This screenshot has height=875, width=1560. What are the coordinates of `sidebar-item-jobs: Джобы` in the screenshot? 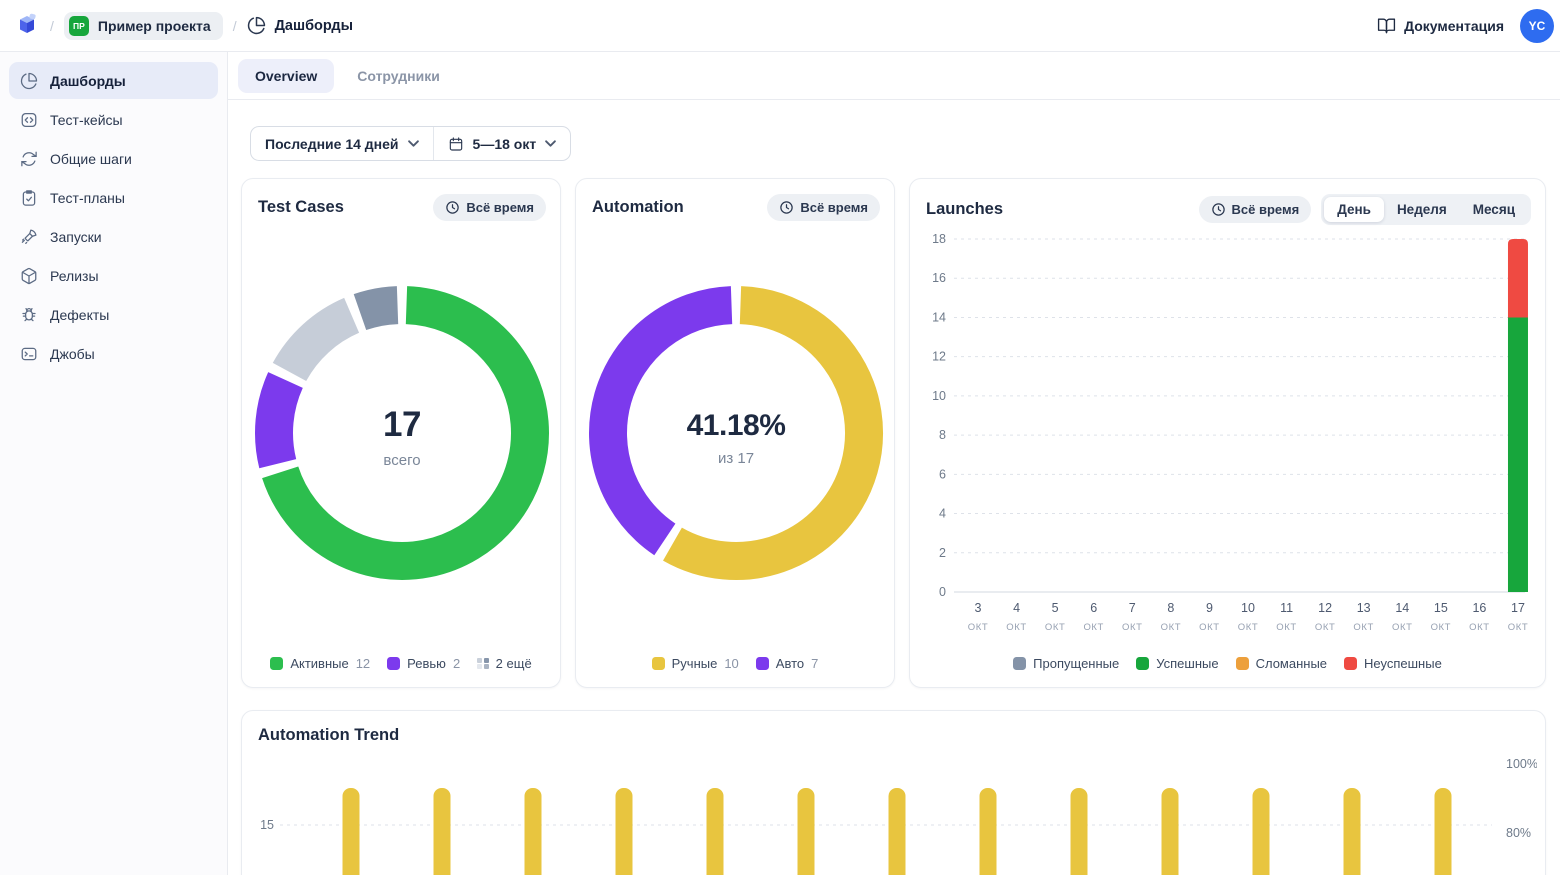 It's located at (113, 353).